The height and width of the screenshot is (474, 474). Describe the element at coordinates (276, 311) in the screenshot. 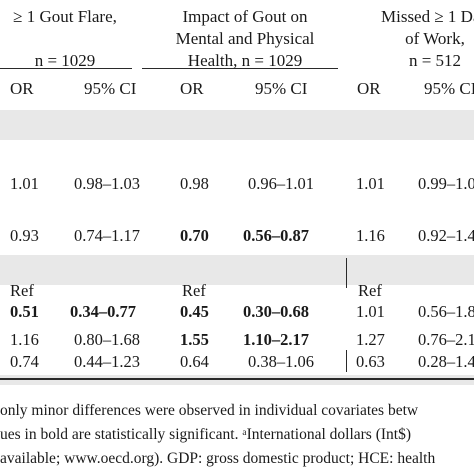

I see `table-cell-significant: 0.30–0.68` at that location.